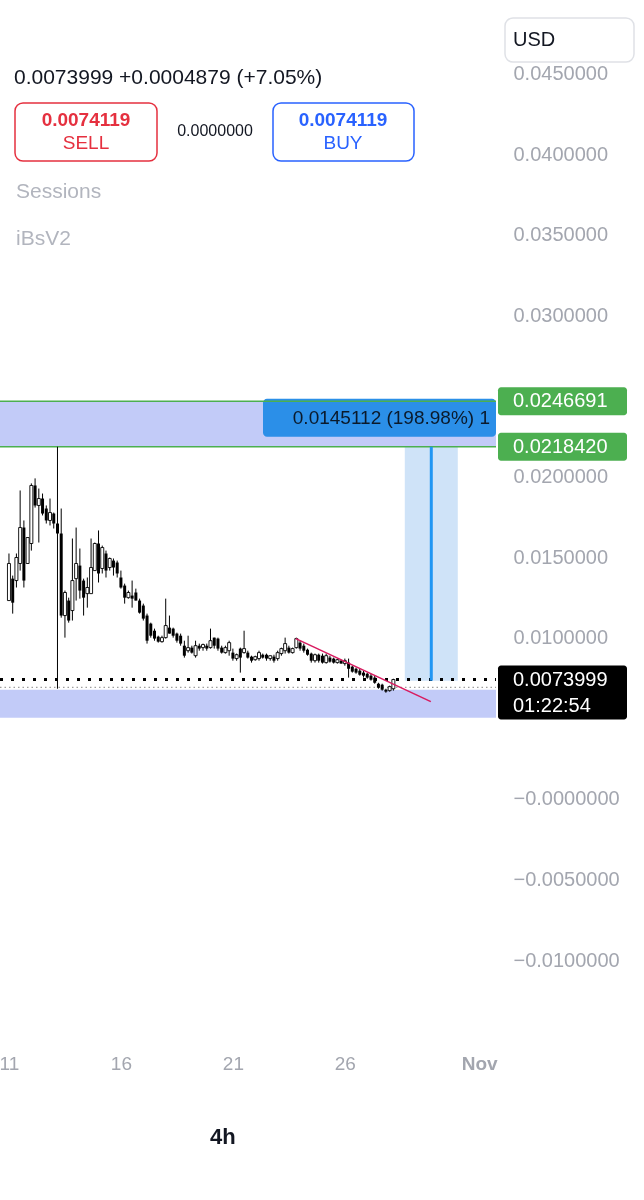 The image size is (644, 1200). What do you see at coordinates (566, 878) in the screenshot?
I see `y-tick-label: −0.0050000` at bounding box center [566, 878].